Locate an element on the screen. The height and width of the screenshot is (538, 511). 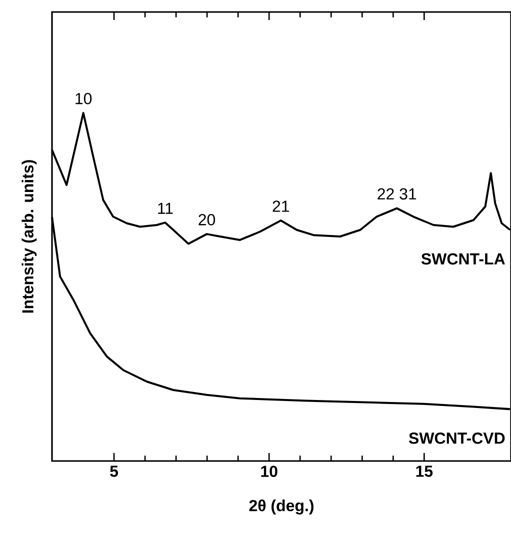
annotation: 20 is located at coordinates (207, 220).